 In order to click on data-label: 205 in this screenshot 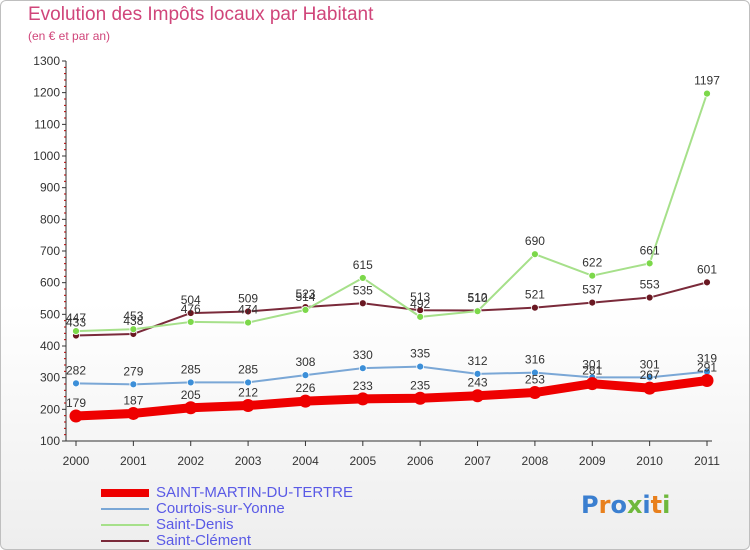, I will do `click(191, 395)`.